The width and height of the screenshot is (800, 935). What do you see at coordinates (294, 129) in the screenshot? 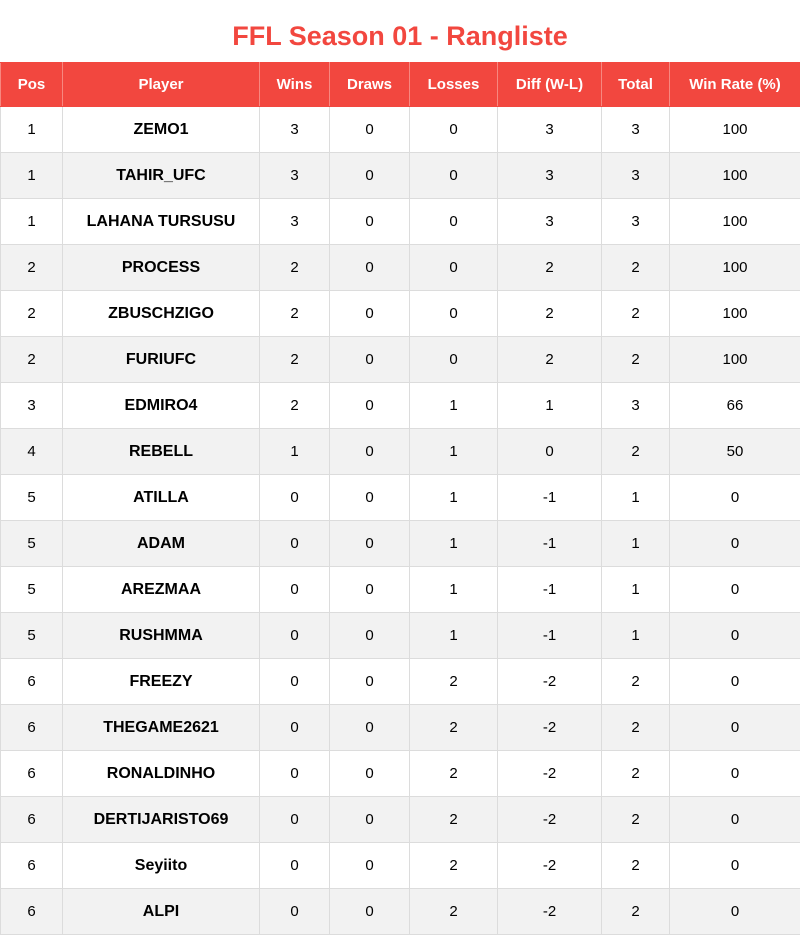
I see `cell-wins: 3` at bounding box center [294, 129].